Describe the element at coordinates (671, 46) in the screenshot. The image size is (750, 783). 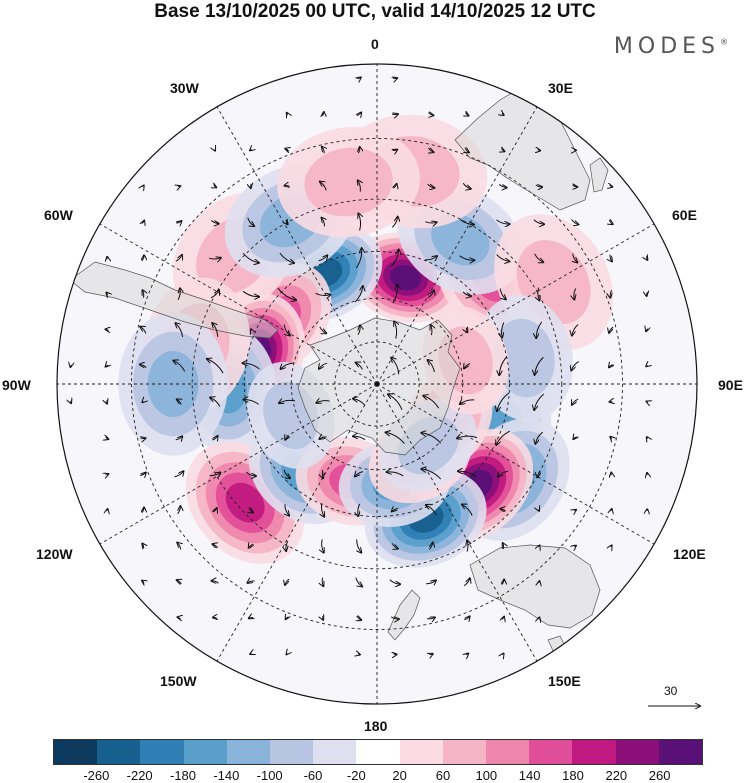
I see `brand-logo: MODES®` at that location.